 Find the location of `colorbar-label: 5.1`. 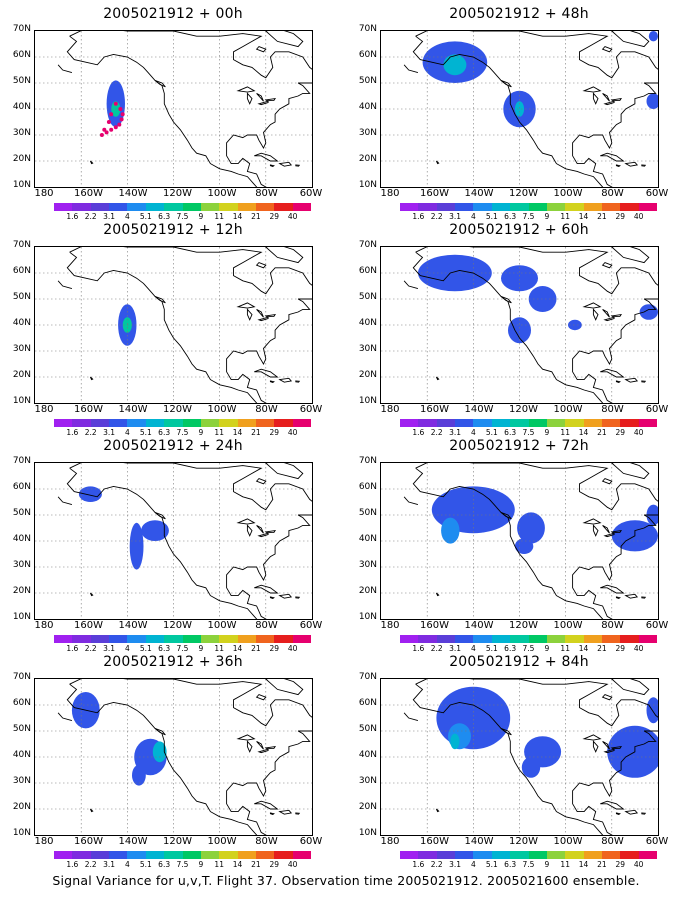

colorbar-label: 5.1 is located at coordinates (491, 864).